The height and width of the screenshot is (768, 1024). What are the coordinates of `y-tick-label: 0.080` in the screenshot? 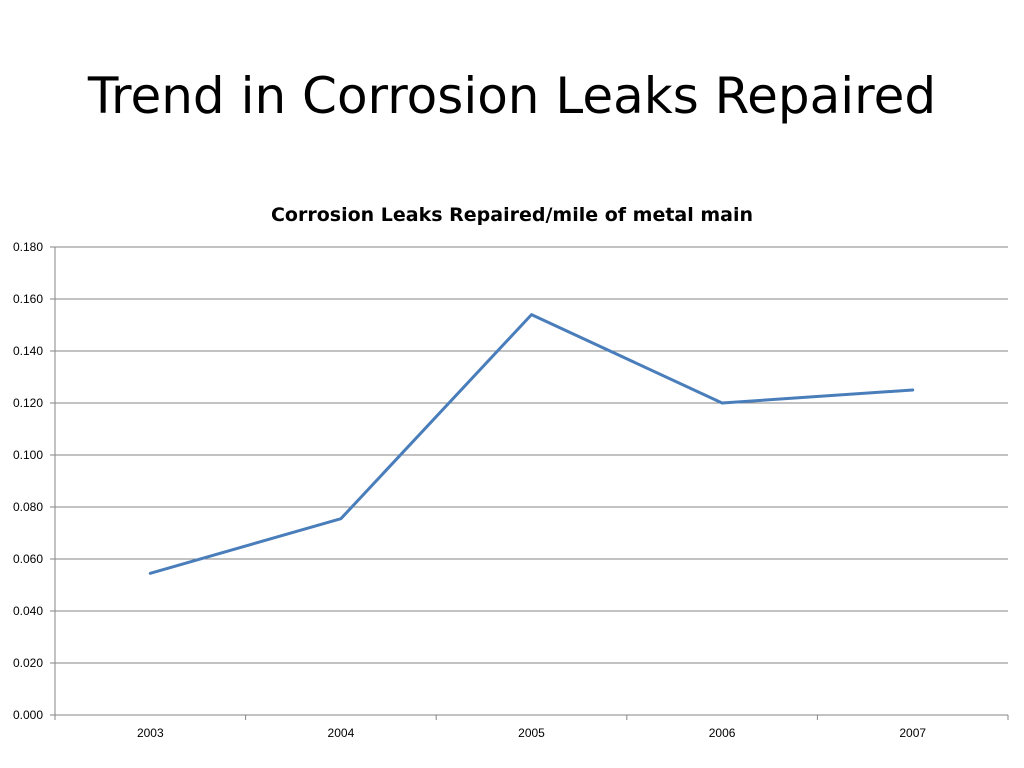 It's located at (28, 507).